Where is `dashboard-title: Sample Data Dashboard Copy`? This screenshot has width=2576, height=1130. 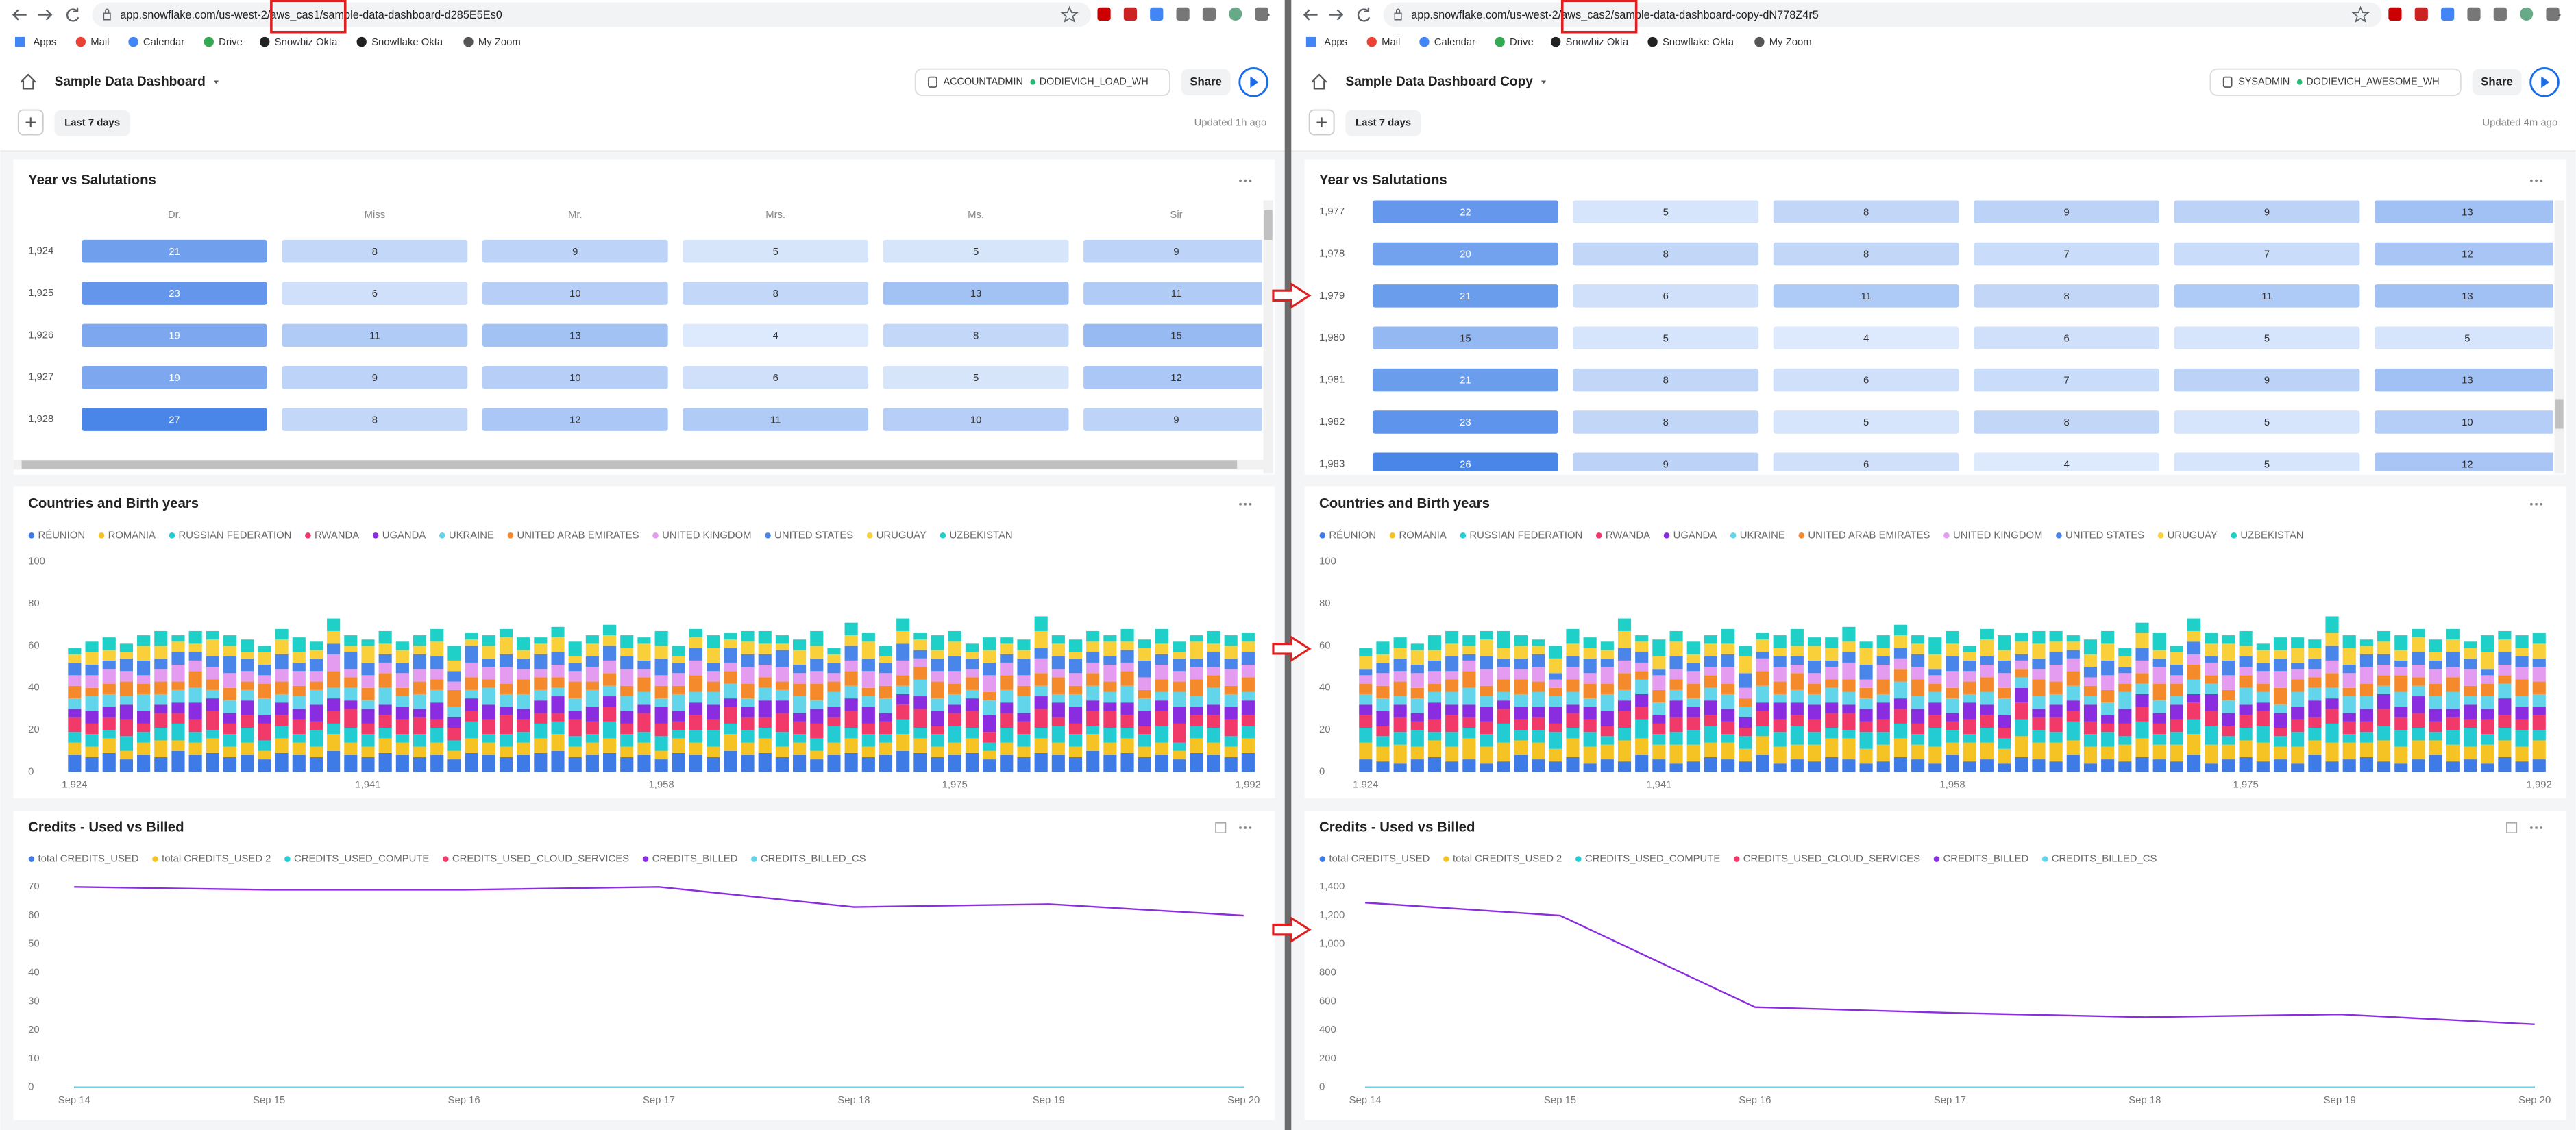 dashboard-title: Sample Data Dashboard Copy is located at coordinates (1439, 82).